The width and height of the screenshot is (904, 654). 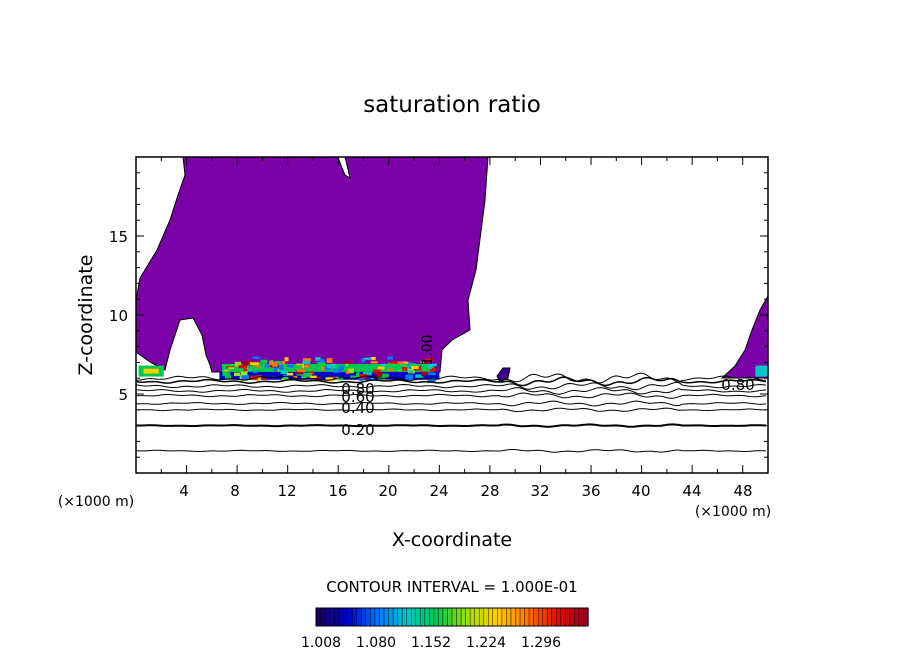 What do you see at coordinates (151, 371) in the screenshot?
I see `edge-band-left-core` at bounding box center [151, 371].